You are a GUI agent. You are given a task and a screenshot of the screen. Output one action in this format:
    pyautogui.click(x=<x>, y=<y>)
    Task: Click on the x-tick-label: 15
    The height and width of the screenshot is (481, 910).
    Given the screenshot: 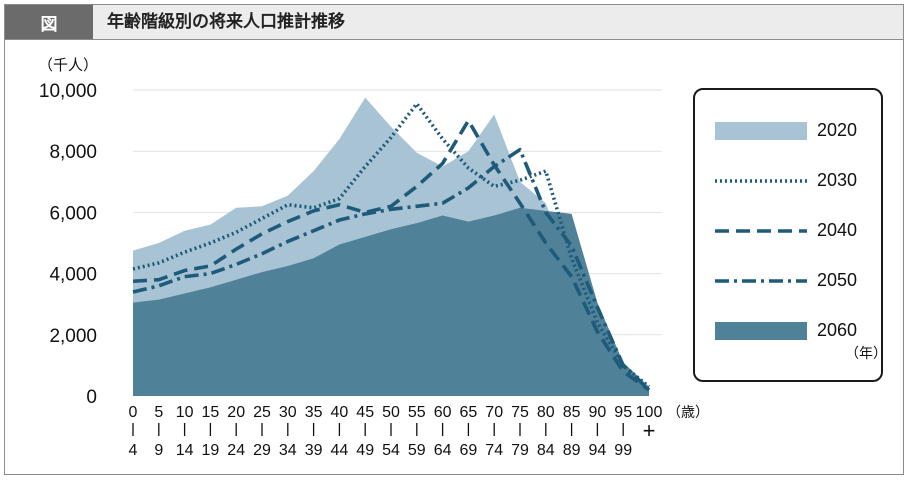 What is the action you would take?
    pyautogui.click(x=211, y=412)
    